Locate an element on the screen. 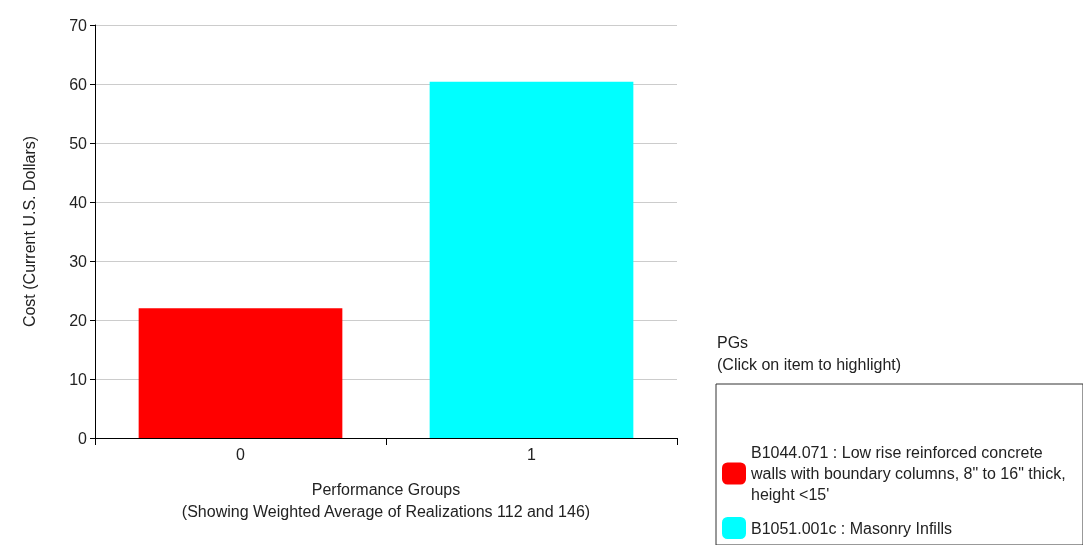 This screenshot has height=545, width=1083. y-tick-label: 10 is located at coordinates (78, 379).